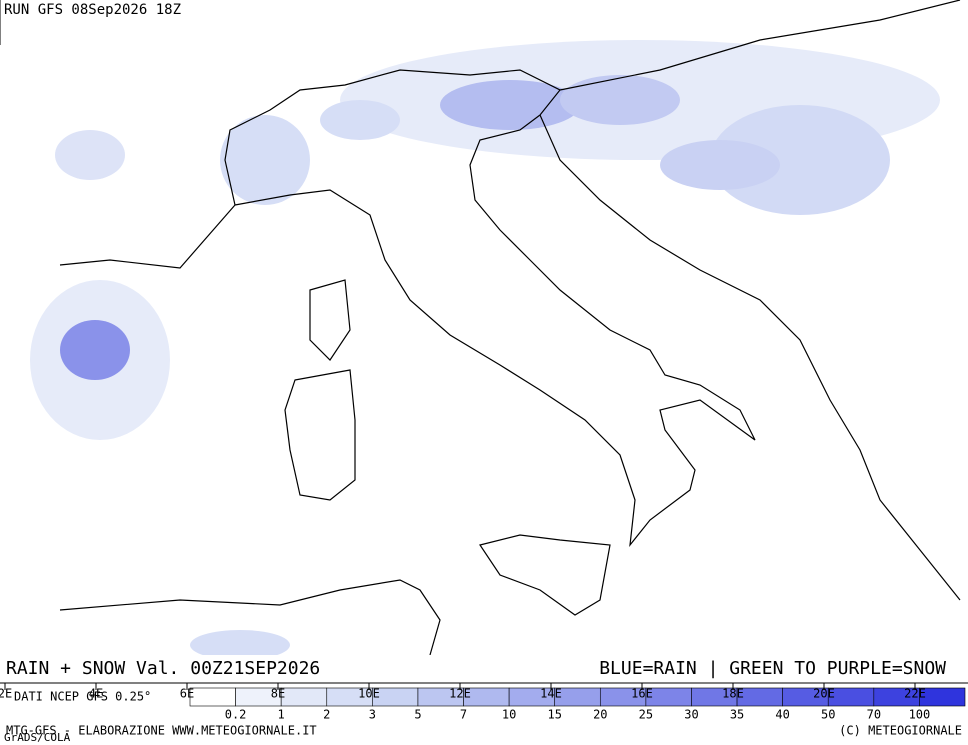 This screenshot has width=968, height=745. What do you see at coordinates (187, 694) in the screenshot?
I see `lon-label: 6E` at bounding box center [187, 694].